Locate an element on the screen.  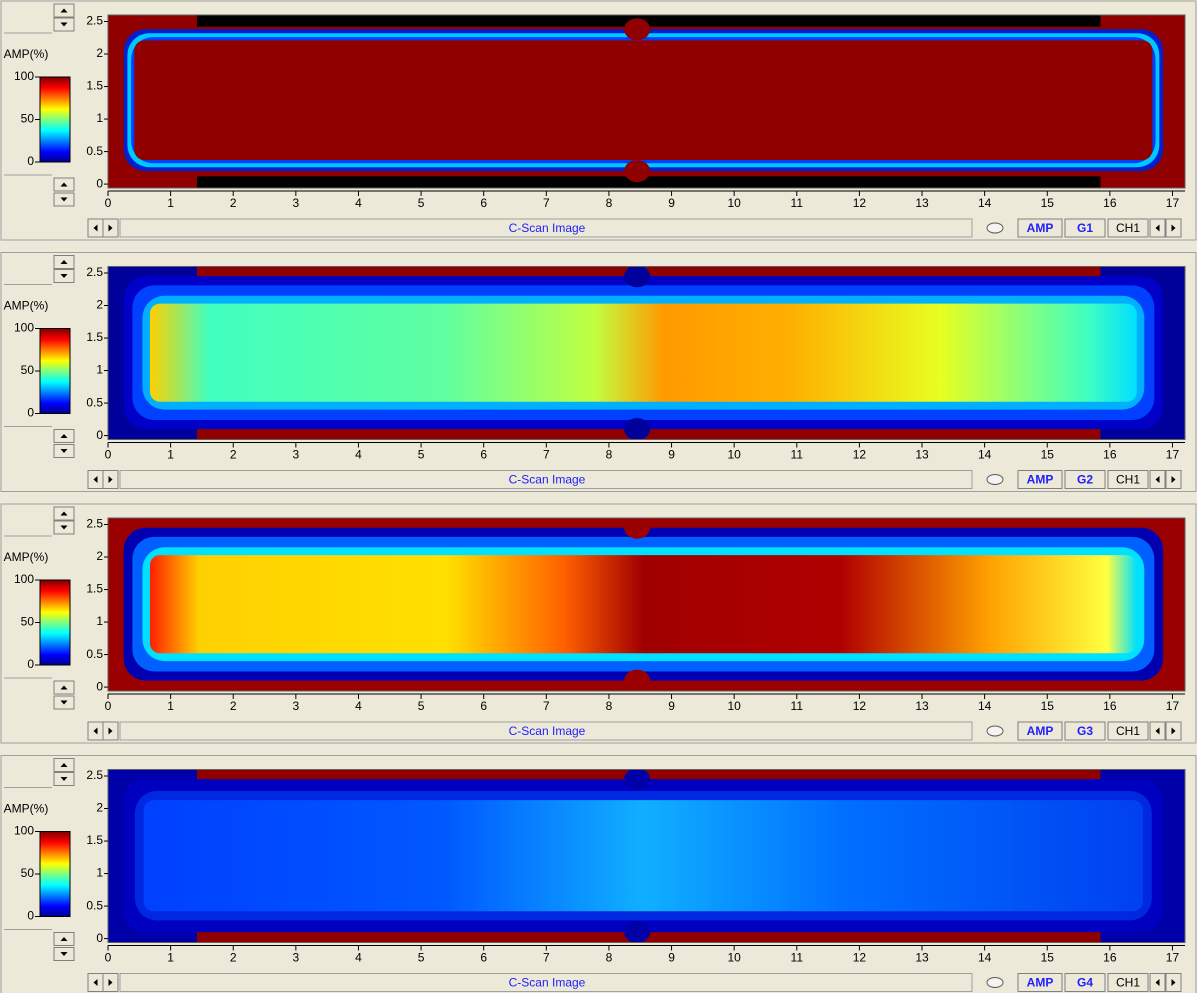
x-tick-label: 7 is located at coordinates (546, 706).